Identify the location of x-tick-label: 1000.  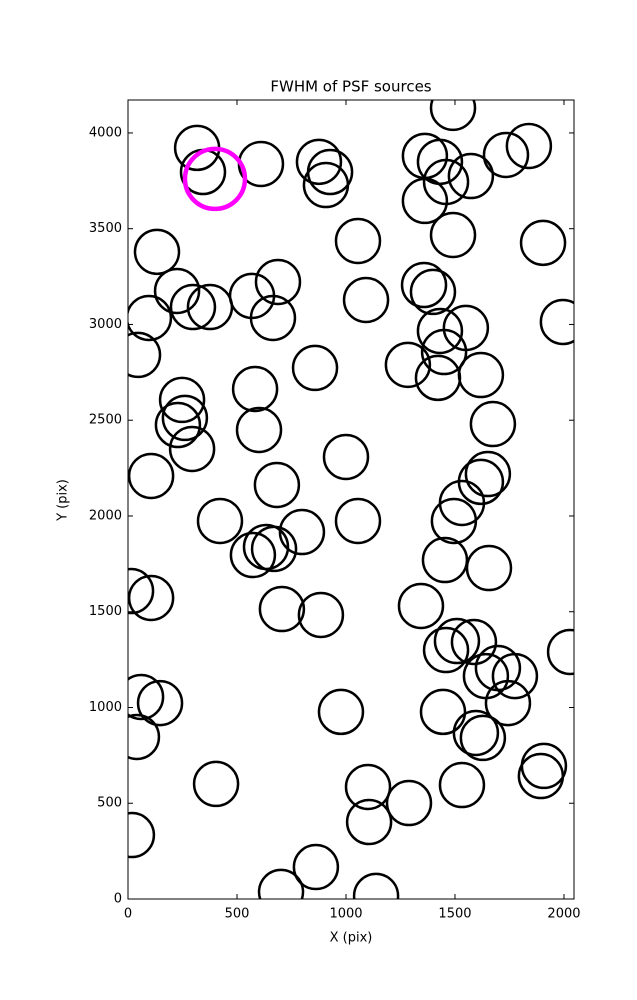
(345, 914).